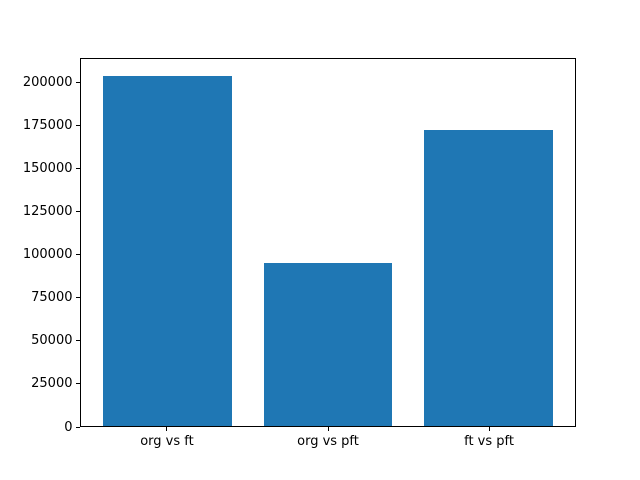  What do you see at coordinates (489, 441) in the screenshot?
I see `x-tick-label: ft vs pft` at bounding box center [489, 441].